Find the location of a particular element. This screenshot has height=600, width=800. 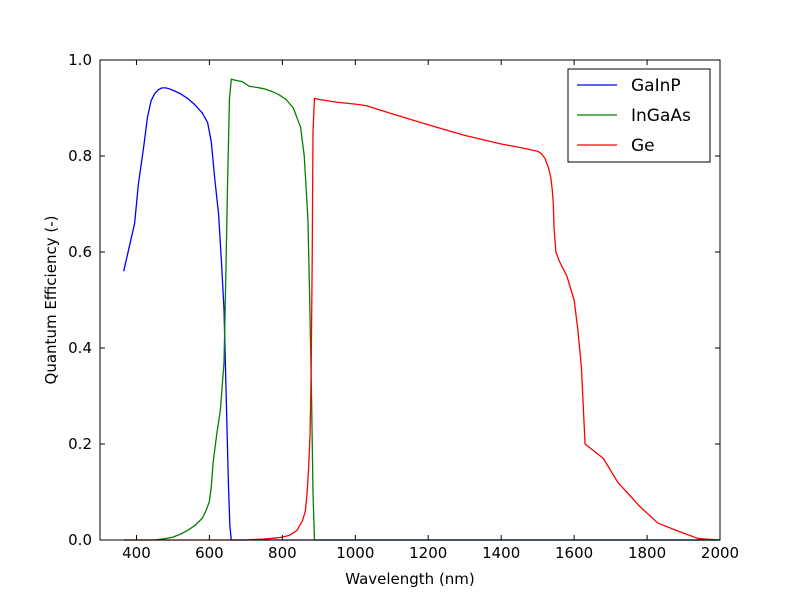

y-axis-title: Quantum Efficiency (-) is located at coordinates (51, 300).